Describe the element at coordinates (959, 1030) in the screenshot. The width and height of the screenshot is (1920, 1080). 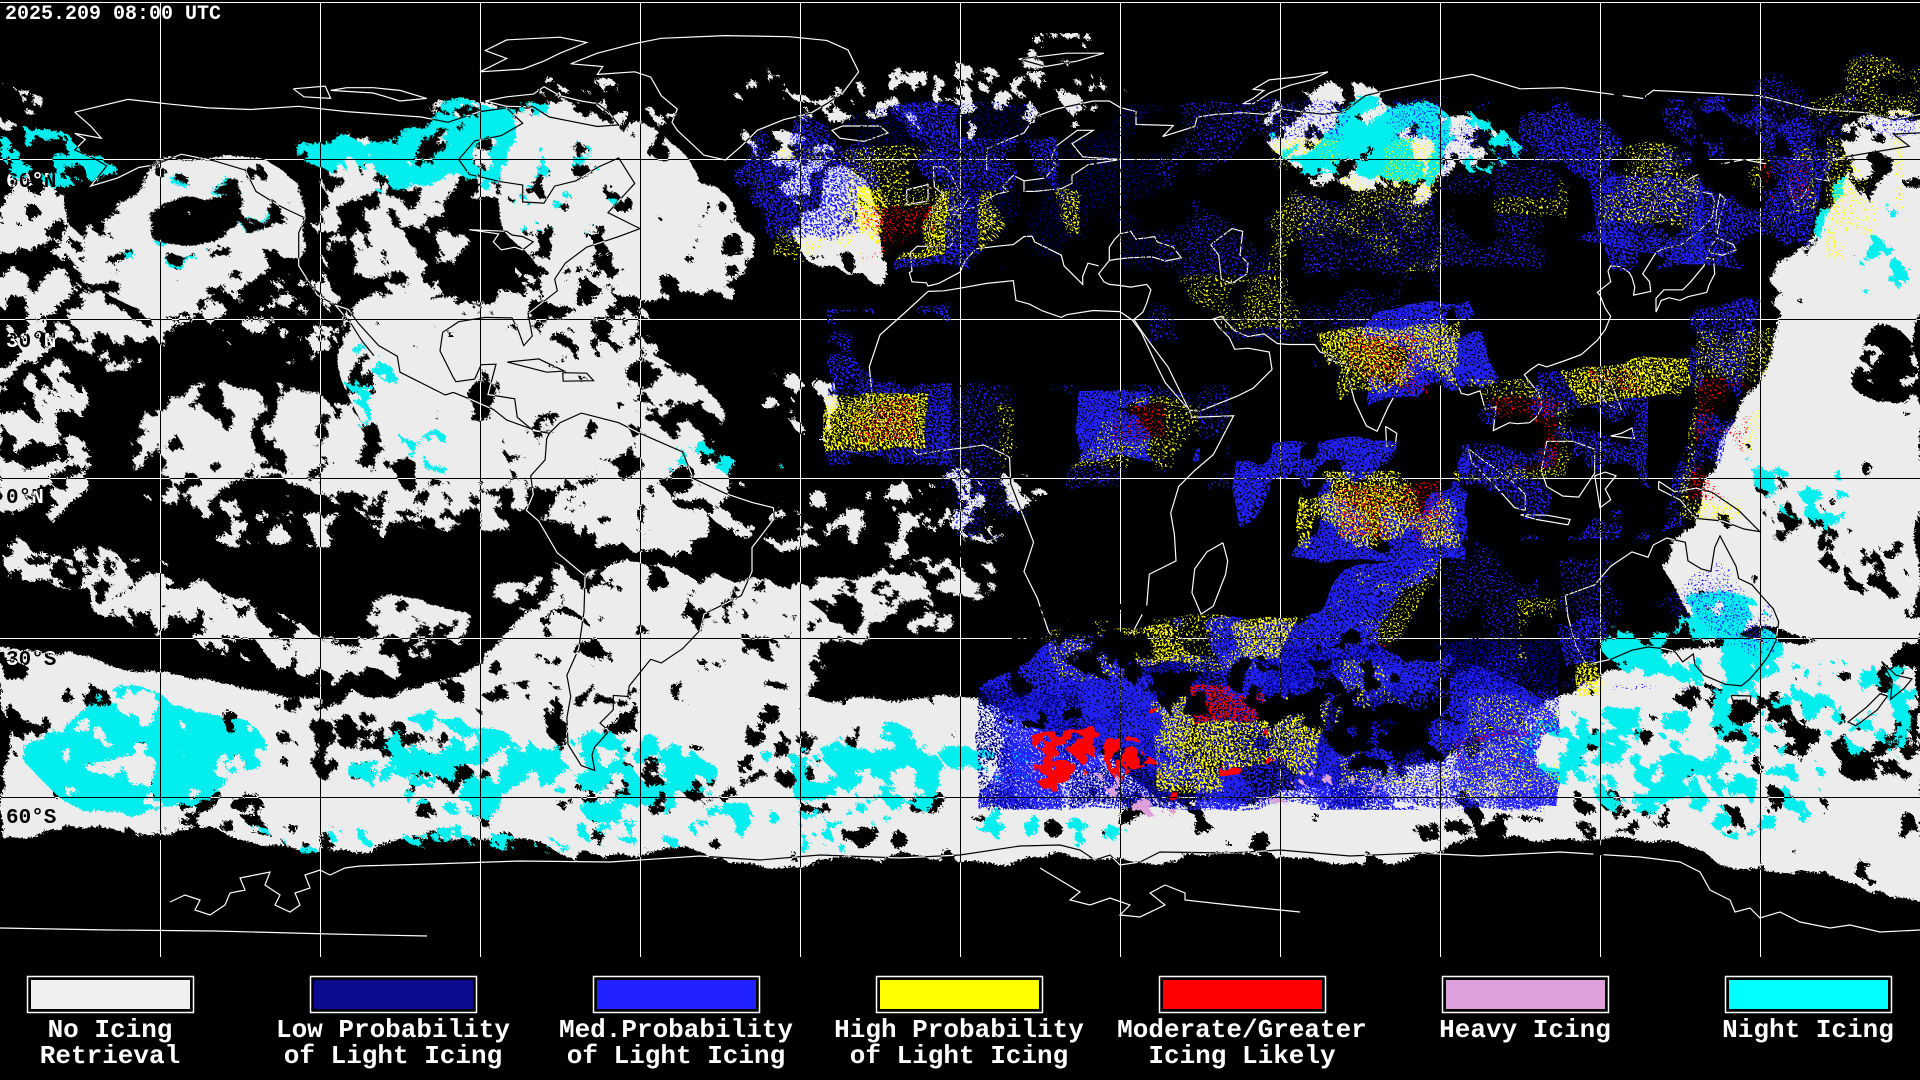
I see `svg-text: High Probability` at that location.